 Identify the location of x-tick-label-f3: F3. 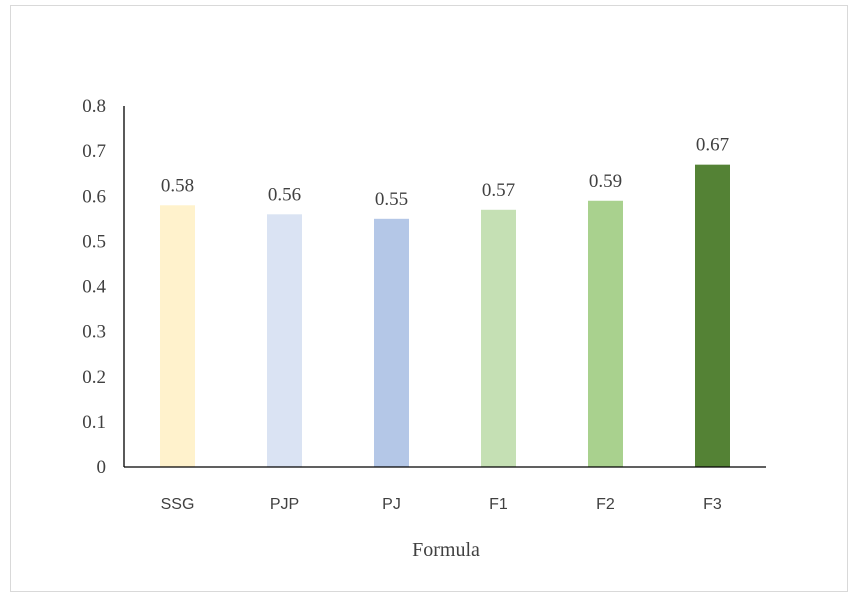
(712, 504).